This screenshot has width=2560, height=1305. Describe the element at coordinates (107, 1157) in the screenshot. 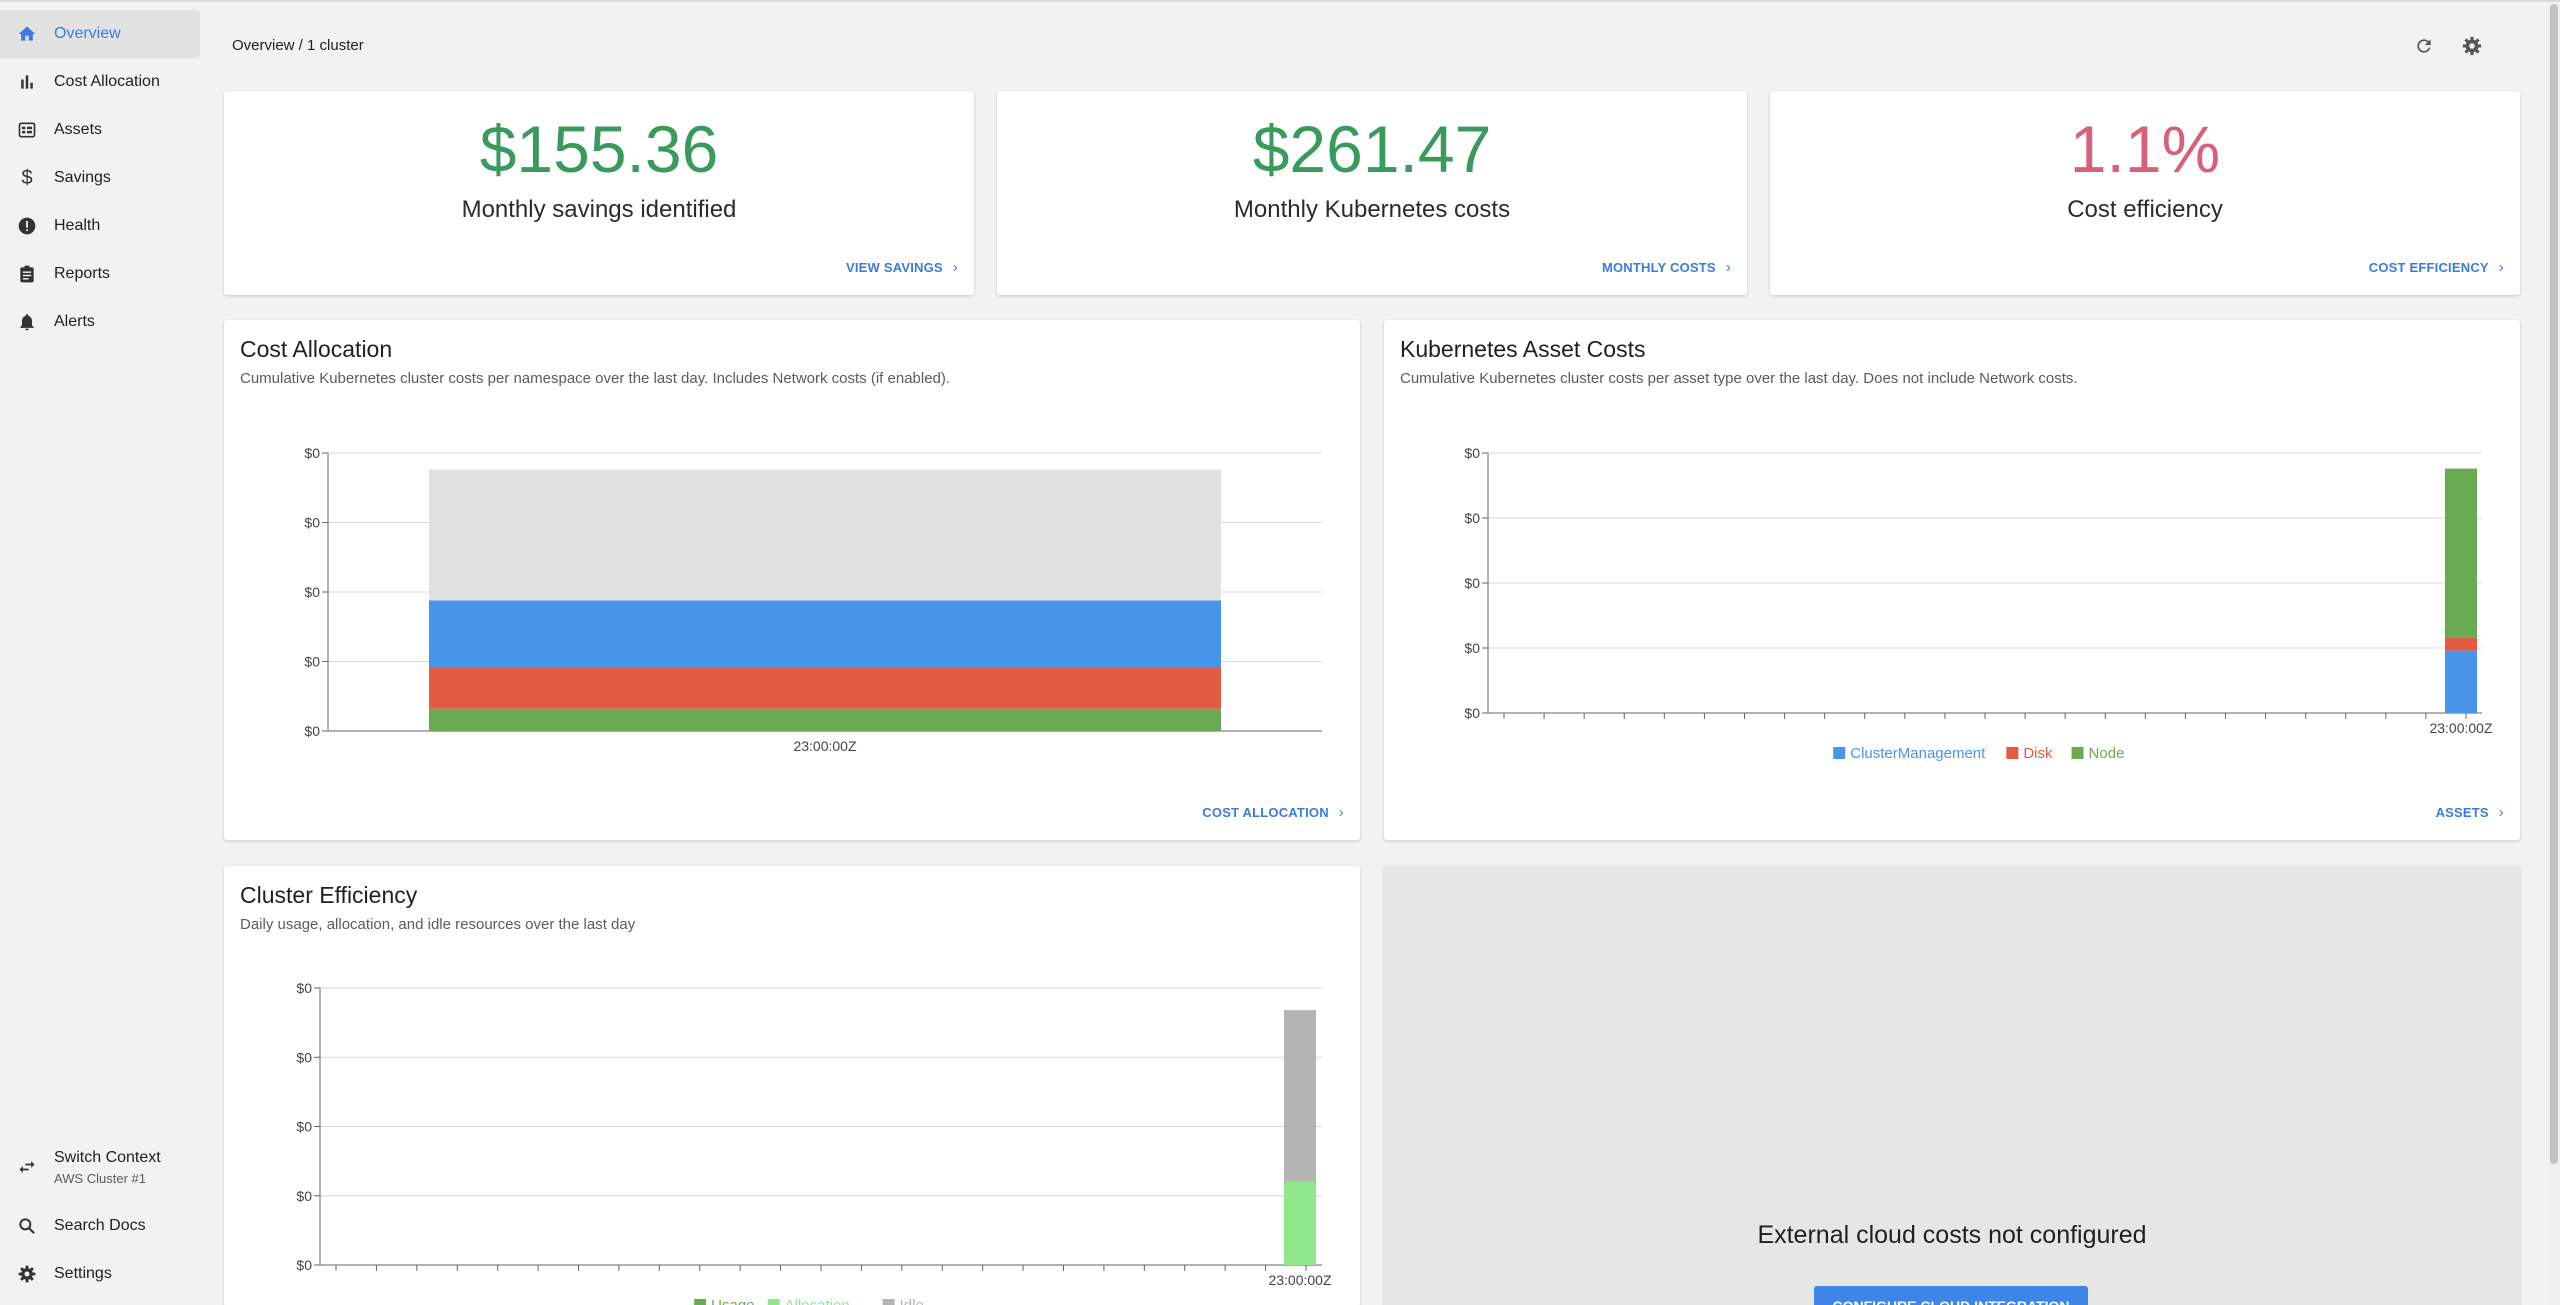

I see `switch-context-label: Switch Context` at that location.